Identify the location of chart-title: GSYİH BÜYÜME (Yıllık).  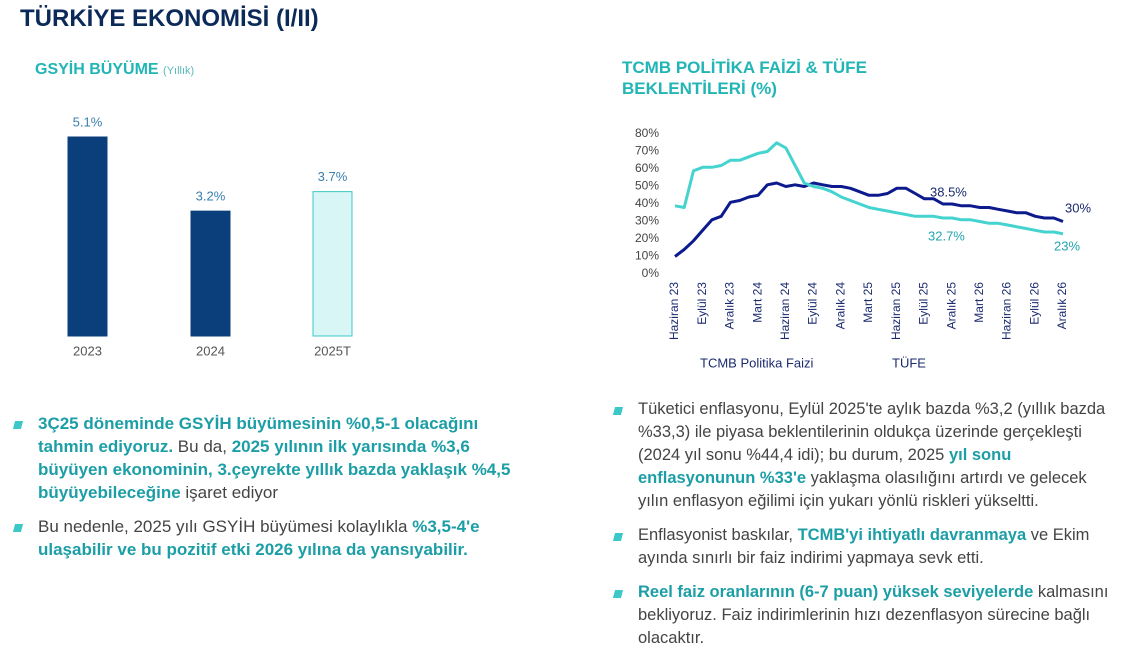
(114, 70).